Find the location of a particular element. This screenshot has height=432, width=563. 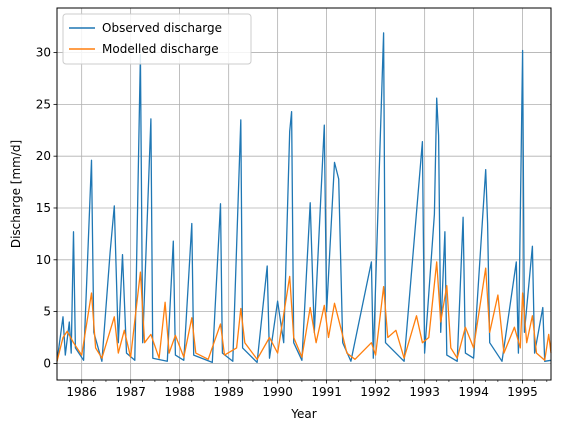

x-tick-label: 1987 is located at coordinates (130, 392).